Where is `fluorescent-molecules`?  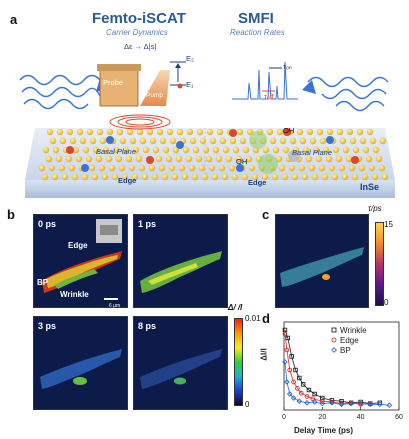
fluorescent-molecules is located at coordinates (264, 151).